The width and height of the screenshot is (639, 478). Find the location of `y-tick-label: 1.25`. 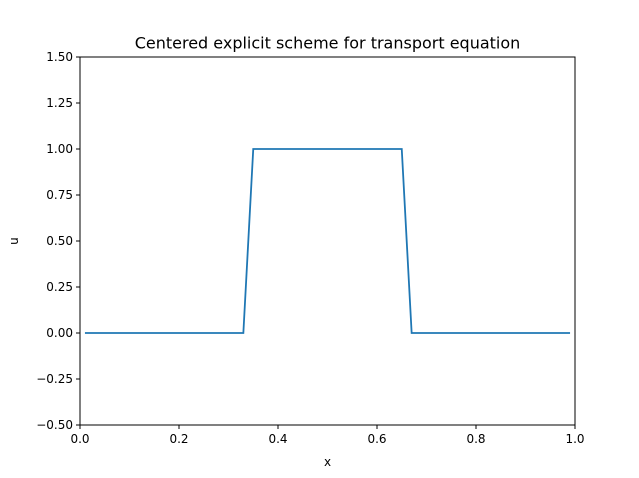

y-tick-label: 1.25 is located at coordinates (59, 103).